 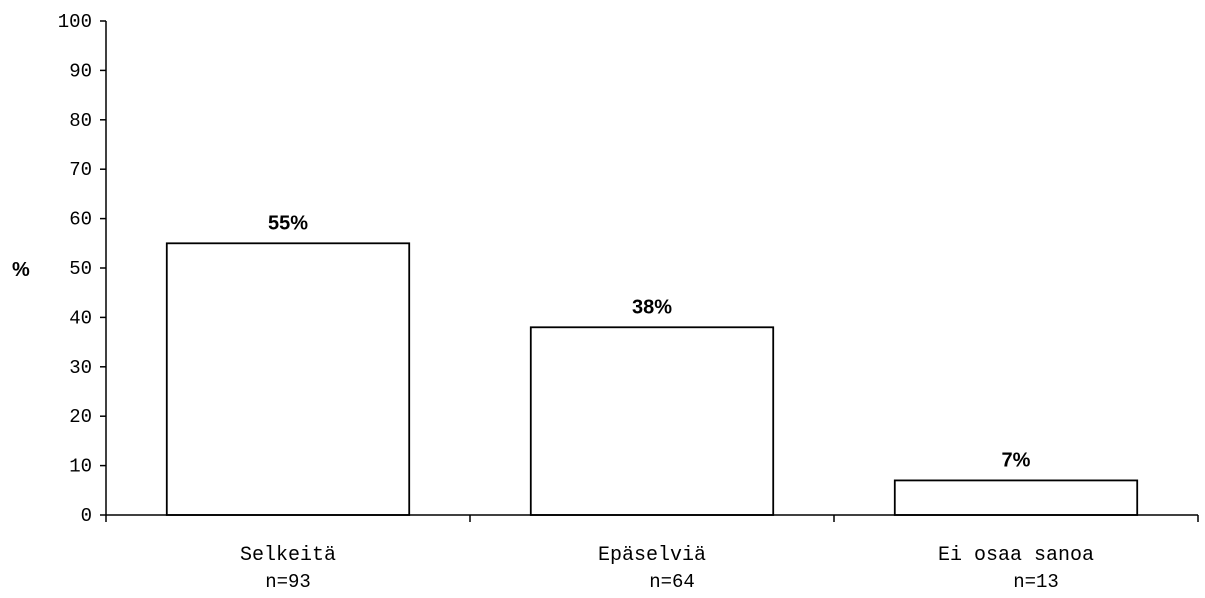 What do you see at coordinates (80, 71) in the screenshot?
I see `y-tick-label: 90` at bounding box center [80, 71].